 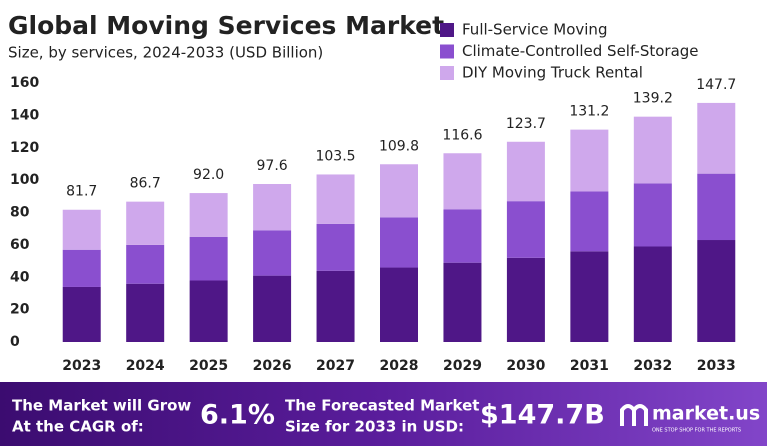 What do you see at coordinates (634, 415) in the screenshot?
I see `brand-logo` at bounding box center [634, 415].